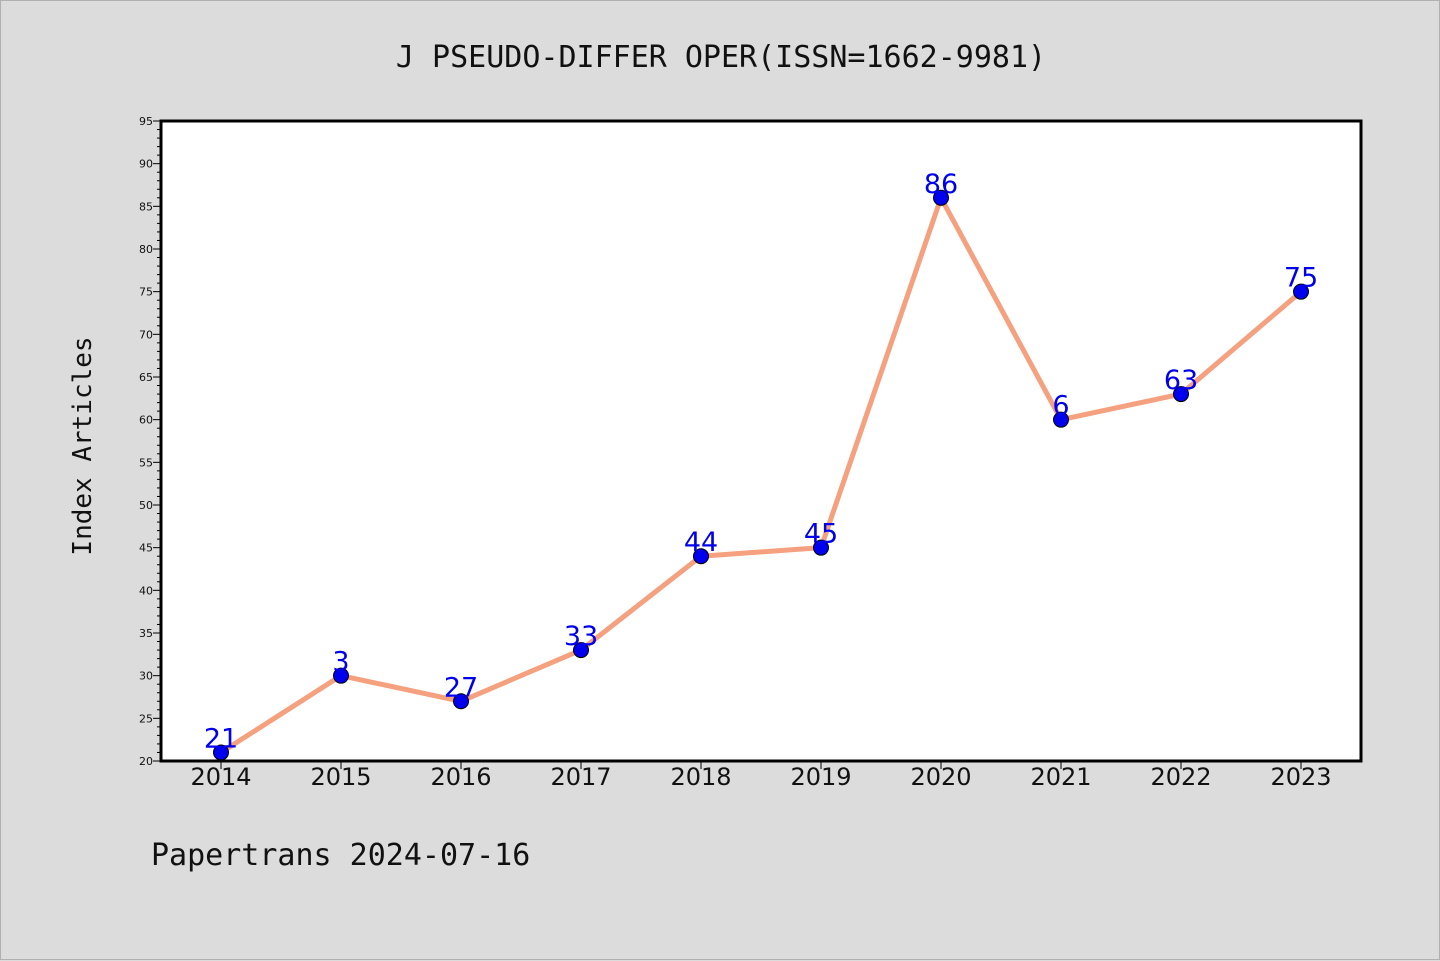  Describe the element at coordinates (701, 542) in the screenshot. I see `data-label: 44` at that location.